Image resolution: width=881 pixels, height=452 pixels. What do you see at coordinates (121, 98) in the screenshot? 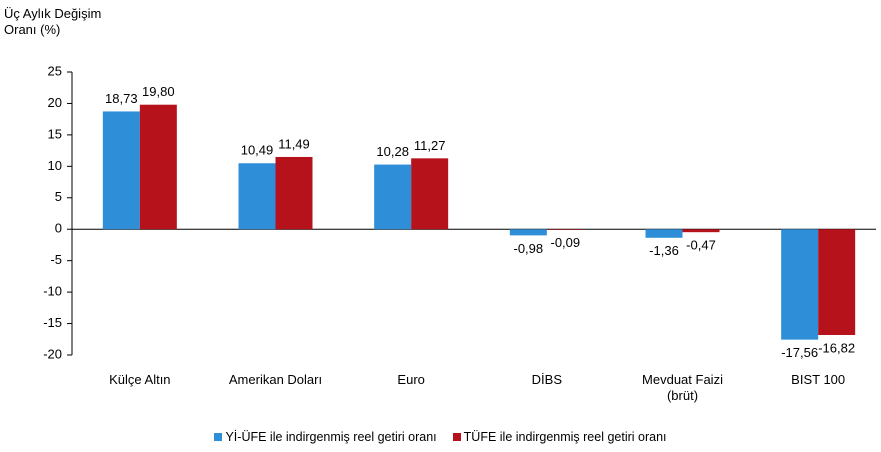
I see `value-label: 18,73` at bounding box center [121, 98].